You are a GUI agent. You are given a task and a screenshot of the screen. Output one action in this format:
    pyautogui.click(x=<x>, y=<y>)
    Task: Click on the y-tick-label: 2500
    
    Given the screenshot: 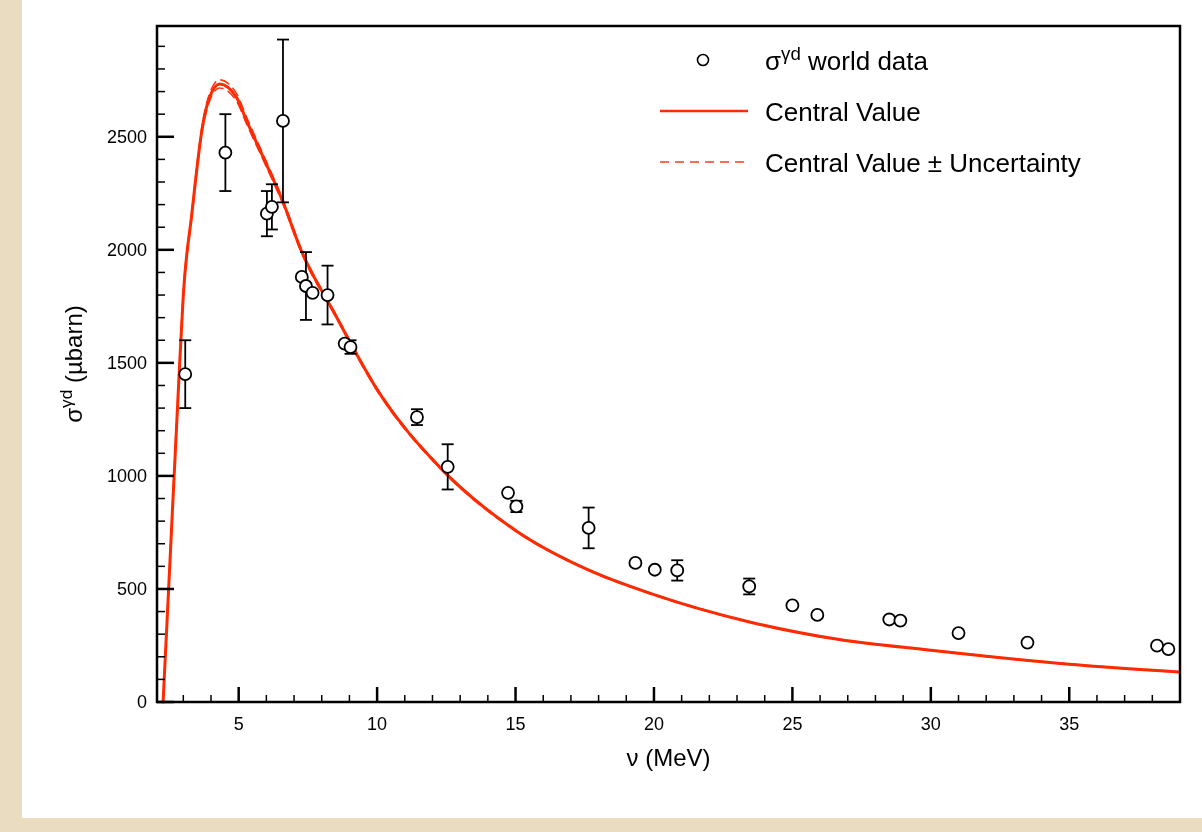 What is the action you would take?
    pyautogui.click(x=126, y=136)
    